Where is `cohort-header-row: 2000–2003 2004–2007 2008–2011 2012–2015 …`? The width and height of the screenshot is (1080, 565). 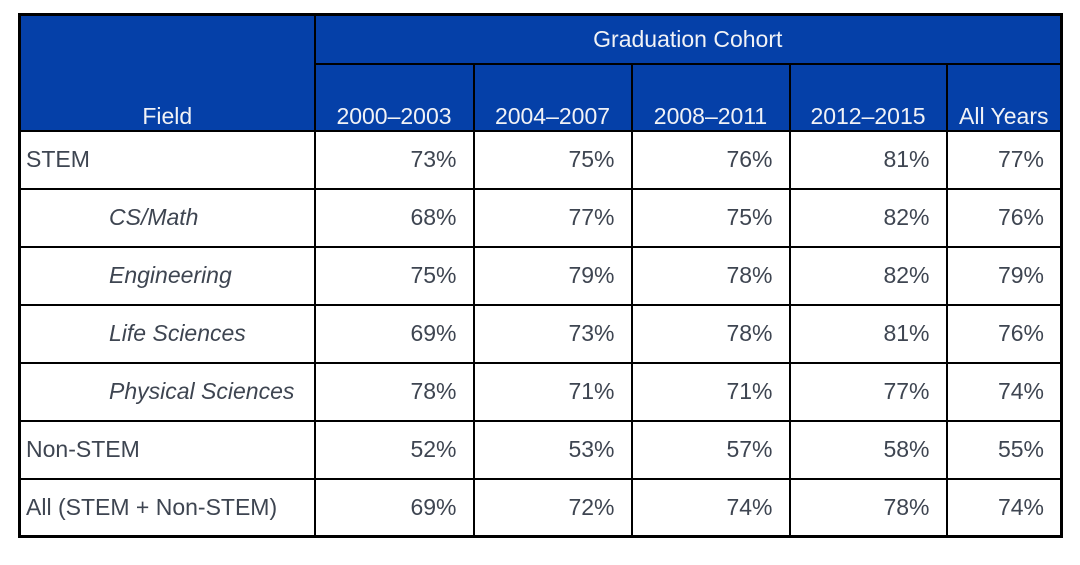
cohort-header-row: 2000–2003 2004–2007 2008–2011 2012–2015 … is located at coordinates (541, 97).